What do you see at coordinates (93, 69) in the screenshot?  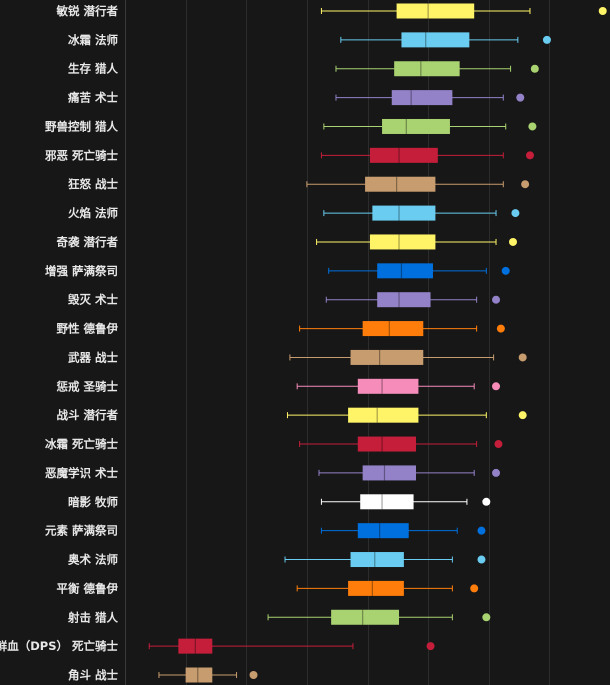 I see `row-label: 生存 猎人` at bounding box center [93, 69].